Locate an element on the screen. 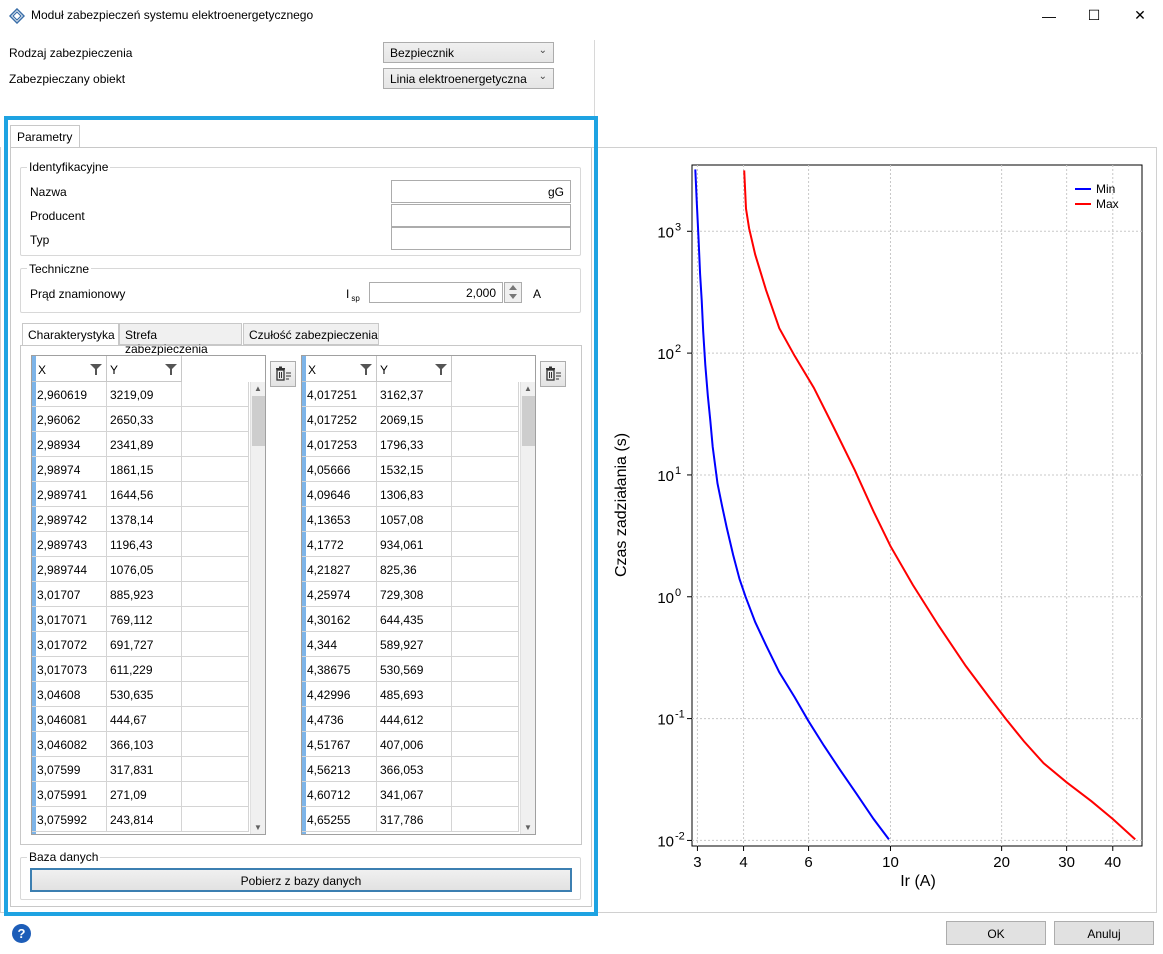  cell-x: 2,98974 is located at coordinates (69, 469).